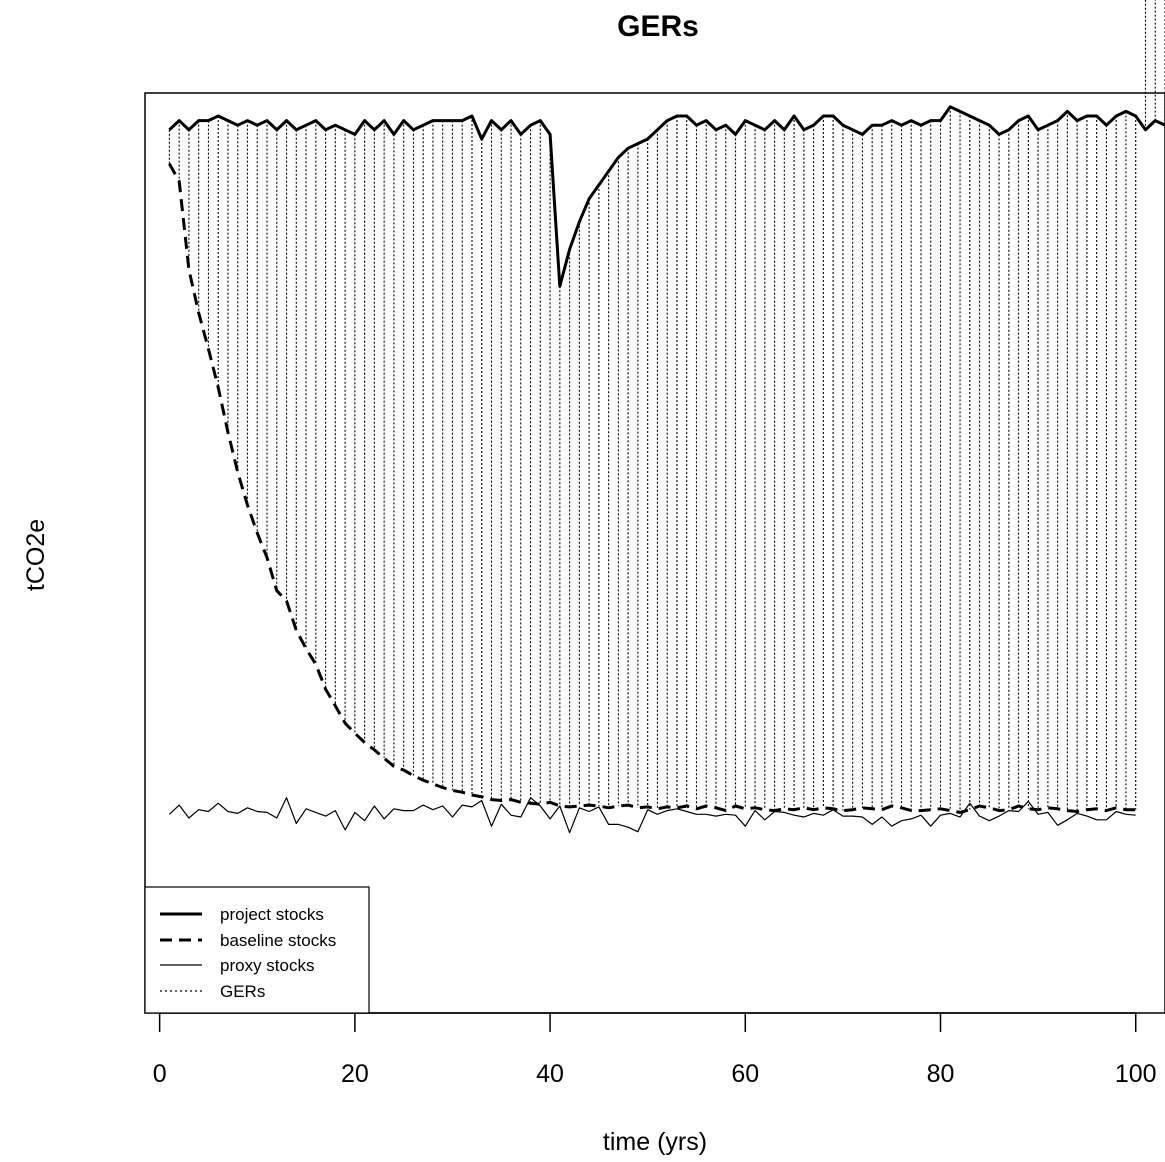 The width and height of the screenshot is (1165, 1162). What do you see at coordinates (941, 1074) in the screenshot?
I see `x-tick-label: 80` at bounding box center [941, 1074].